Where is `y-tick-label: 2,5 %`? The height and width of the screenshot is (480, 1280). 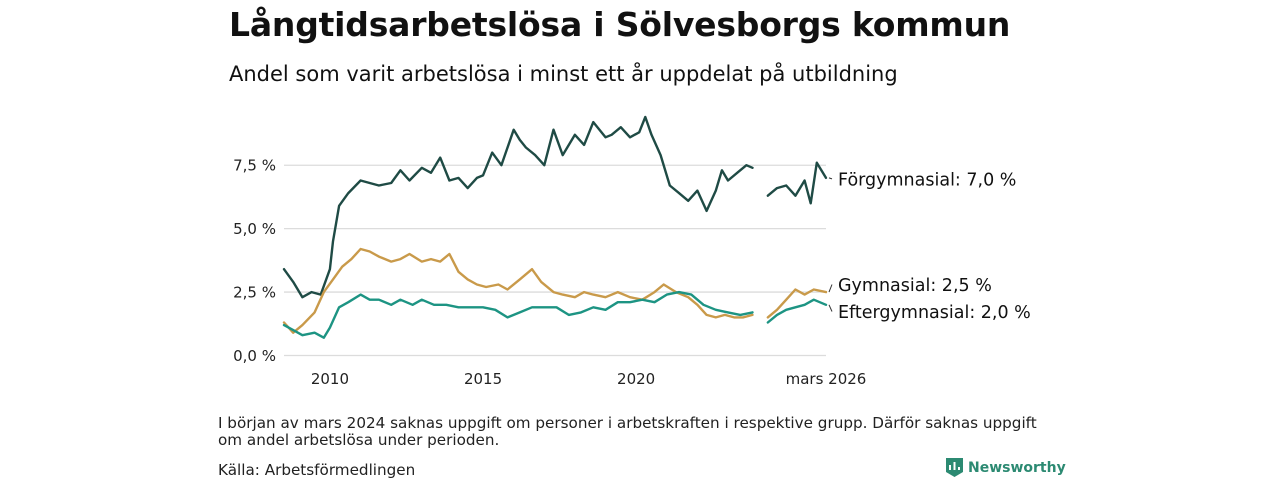 y-tick-label: 2,5 % is located at coordinates (254, 293).